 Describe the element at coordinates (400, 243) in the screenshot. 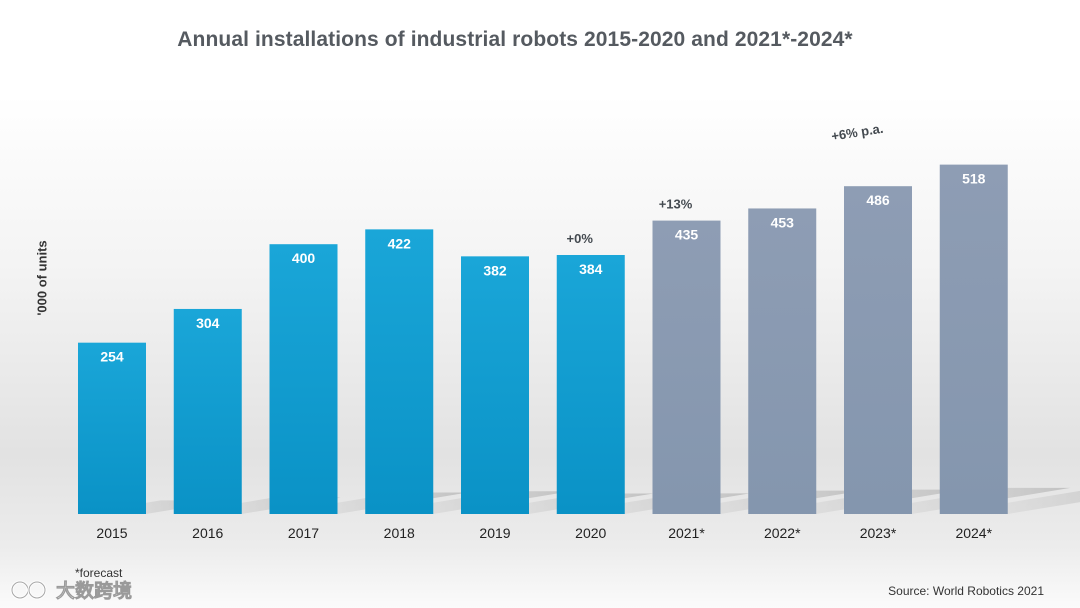

I see `data-label: 422` at that location.